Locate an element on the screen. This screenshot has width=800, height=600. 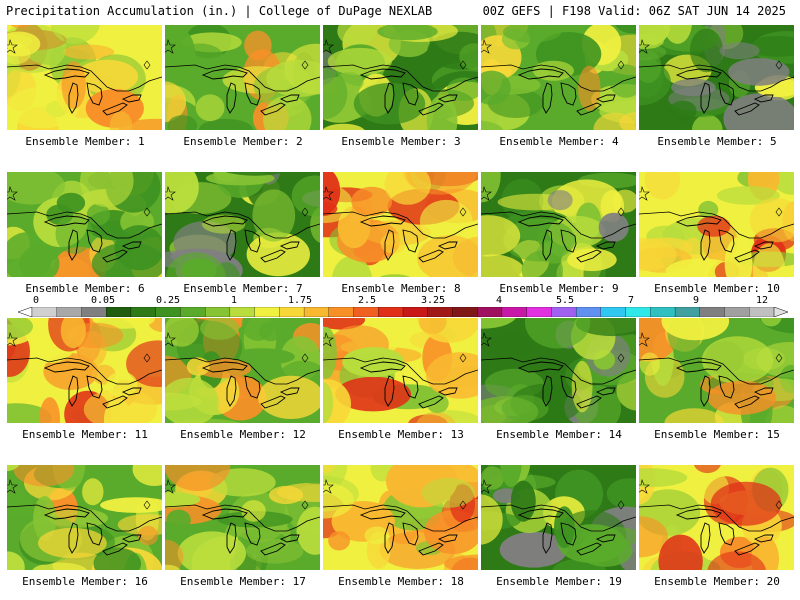
ensemble-member-label: Ensemble Member: 15 is located at coordinates (717, 434).